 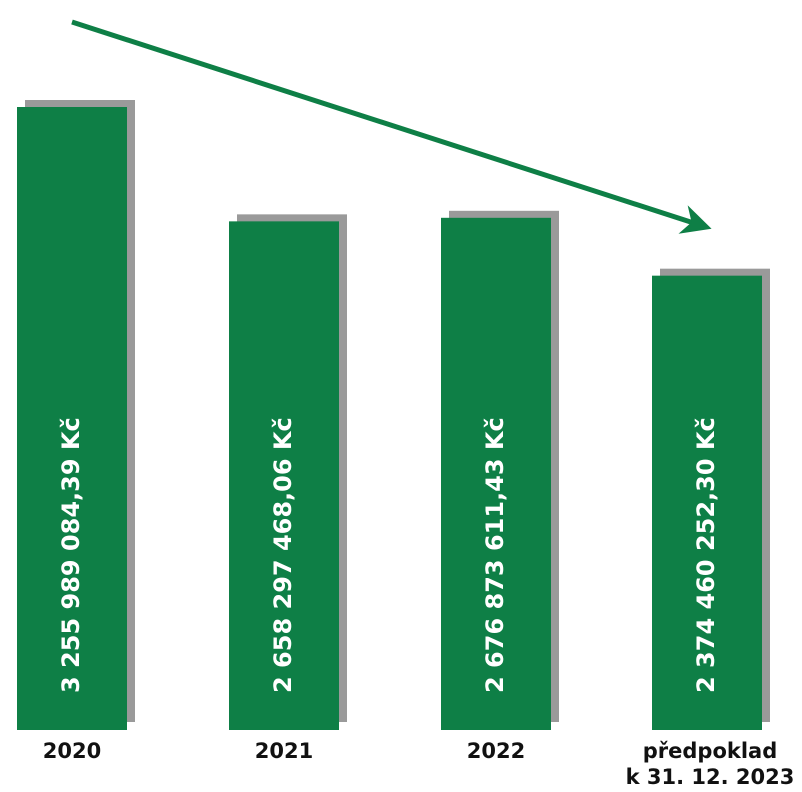 What do you see at coordinates (710, 777) in the screenshot?
I see `category-label: k 31. 12. 2023` at bounding box center [710, 777].